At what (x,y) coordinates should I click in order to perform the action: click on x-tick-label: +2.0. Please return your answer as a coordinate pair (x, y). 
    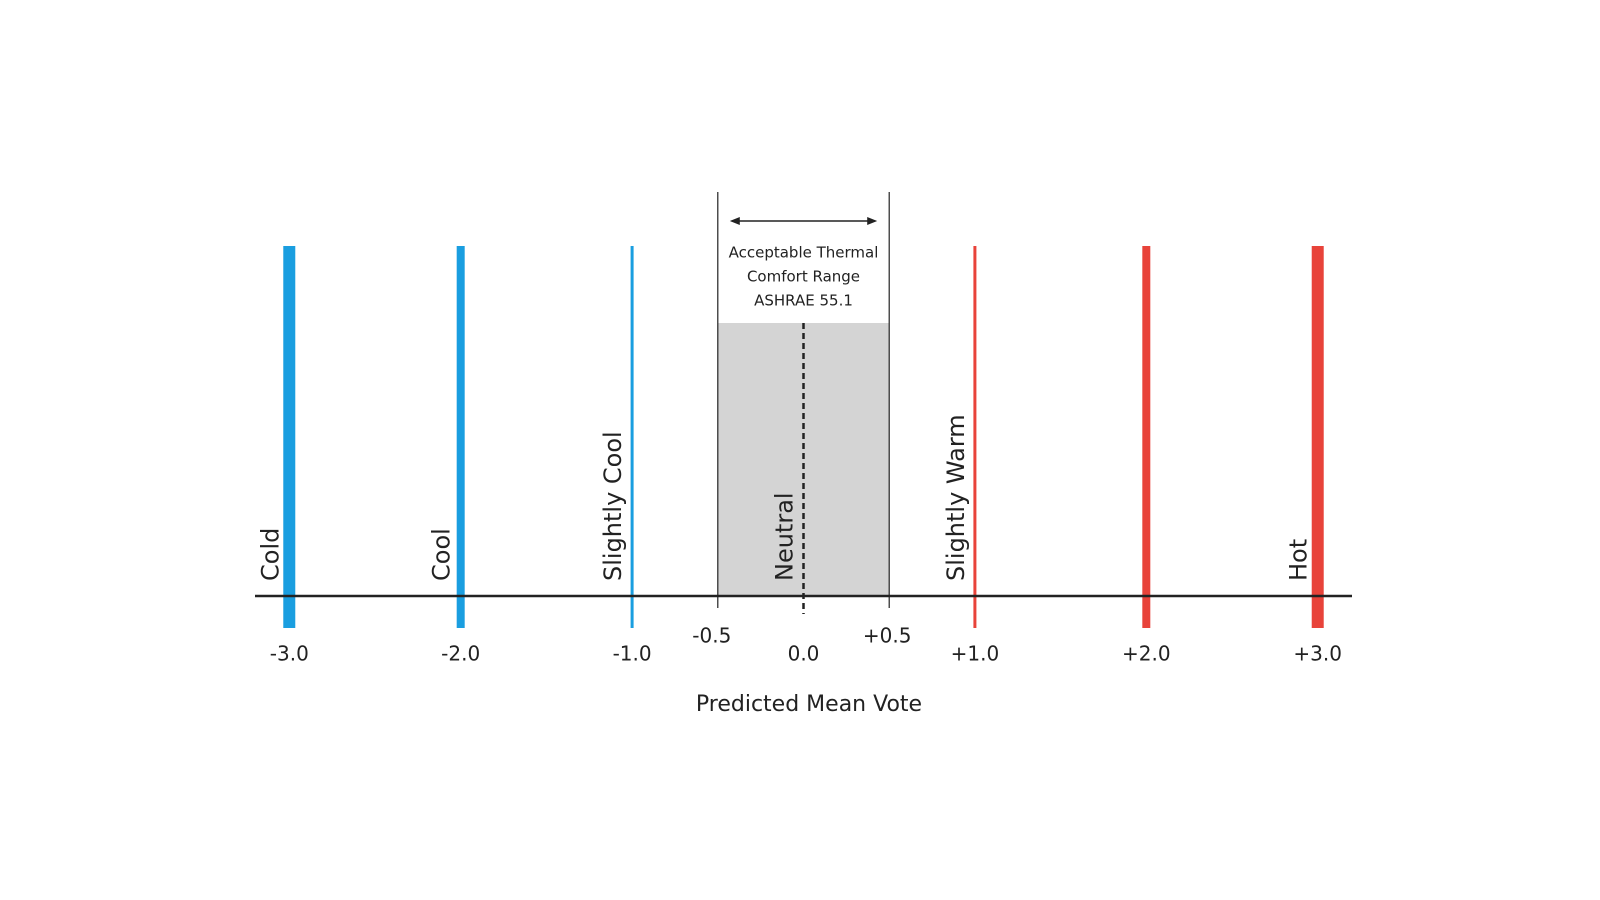
    Looking at the image, I should click on (1146, 654).